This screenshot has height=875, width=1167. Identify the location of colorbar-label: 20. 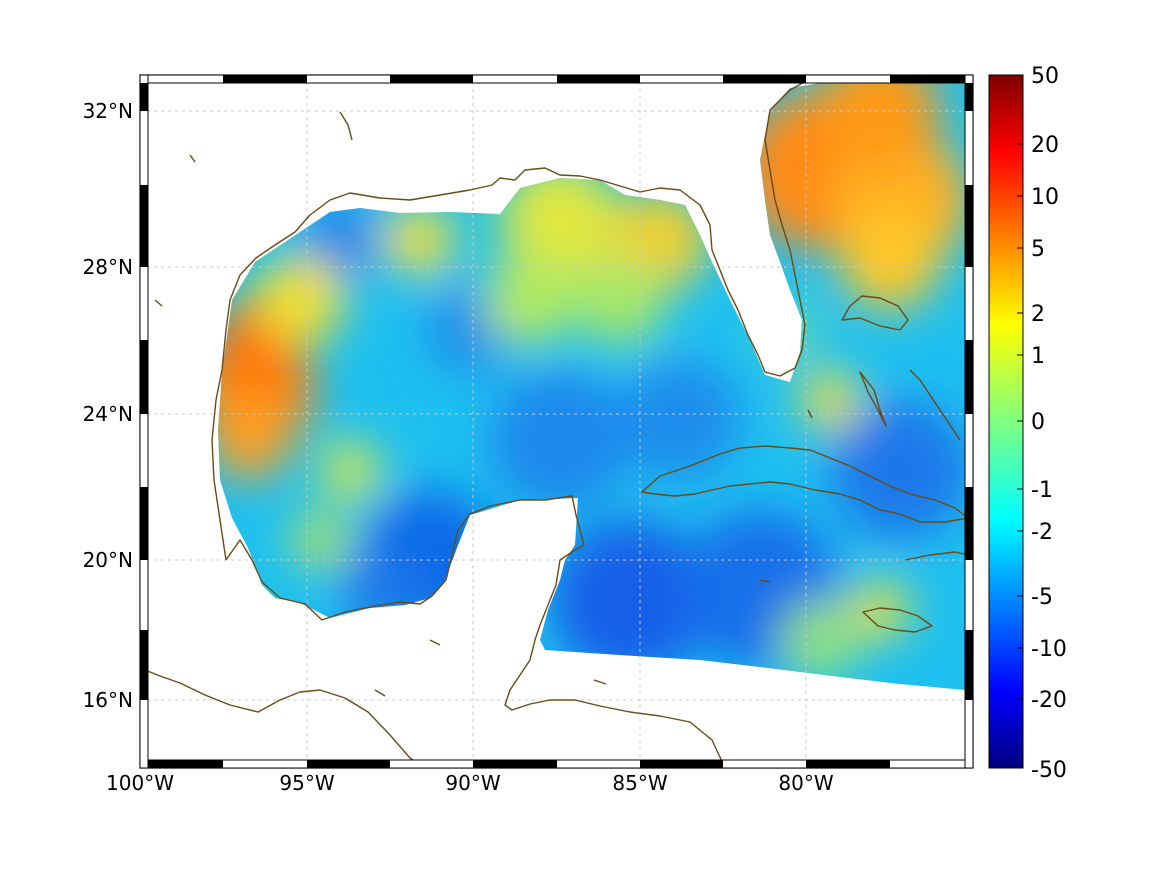
(1045, 145).